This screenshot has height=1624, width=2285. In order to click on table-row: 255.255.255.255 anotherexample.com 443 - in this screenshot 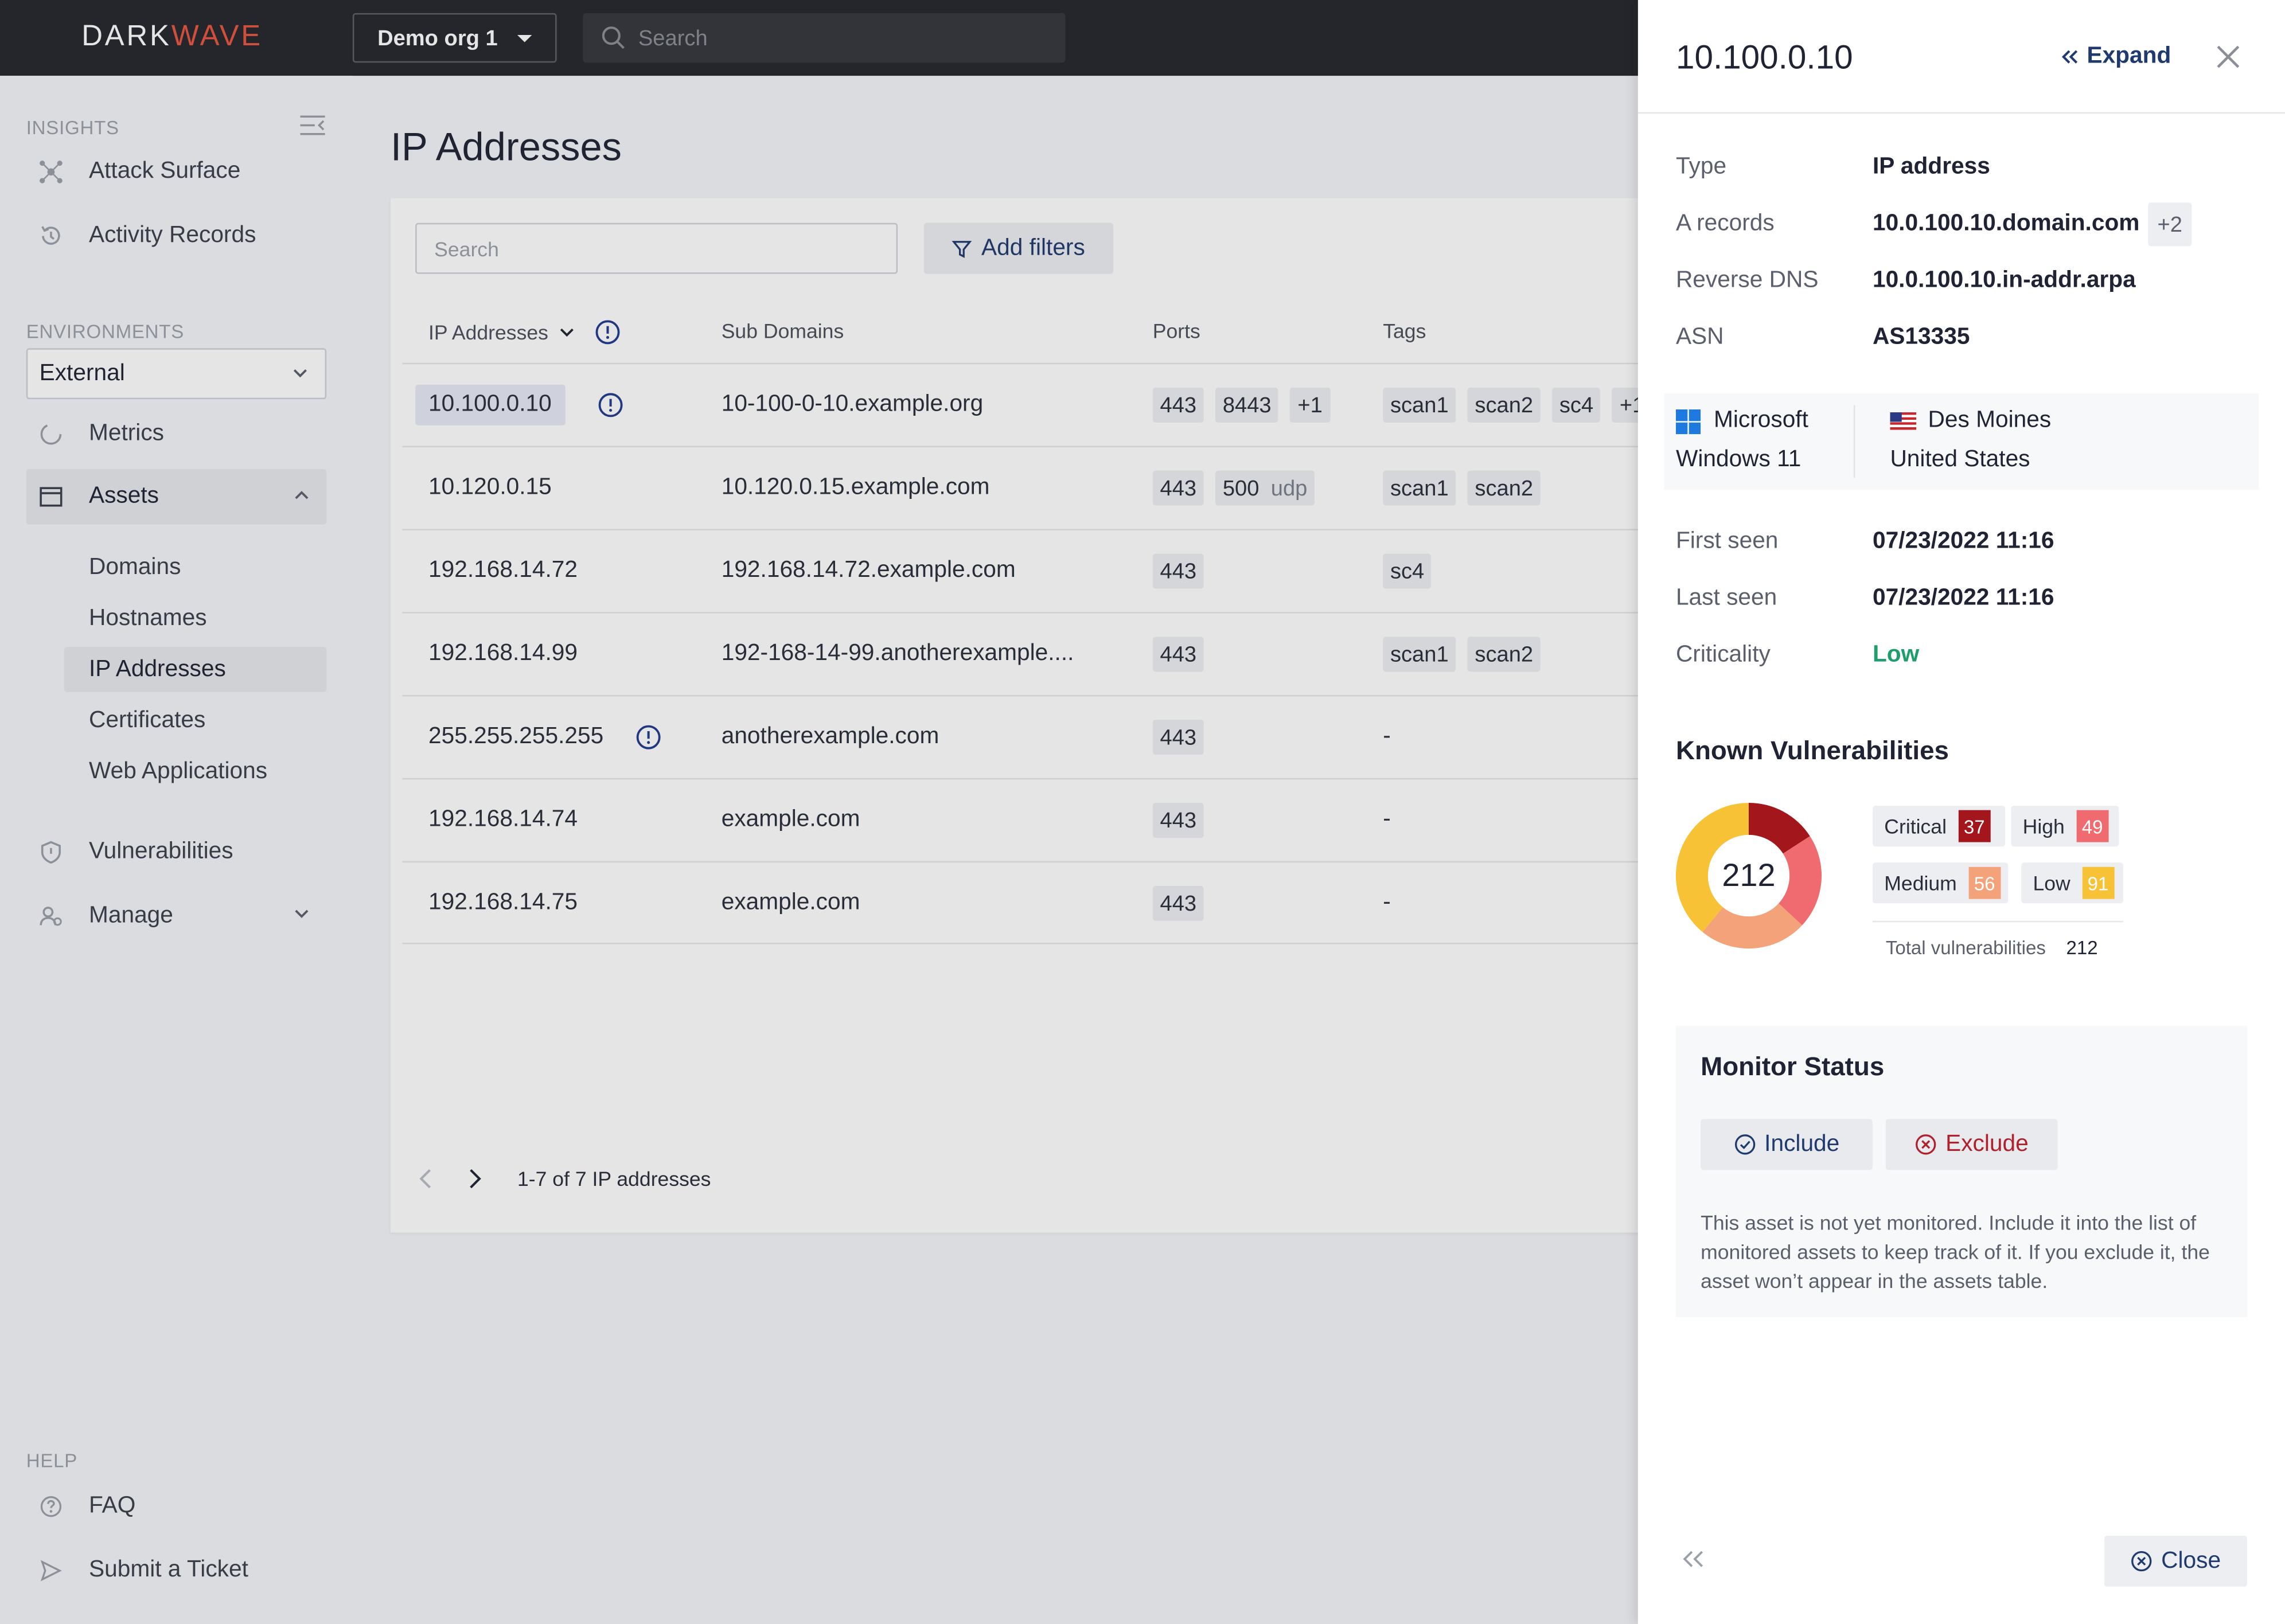, I will do `click(1052, 736)`.